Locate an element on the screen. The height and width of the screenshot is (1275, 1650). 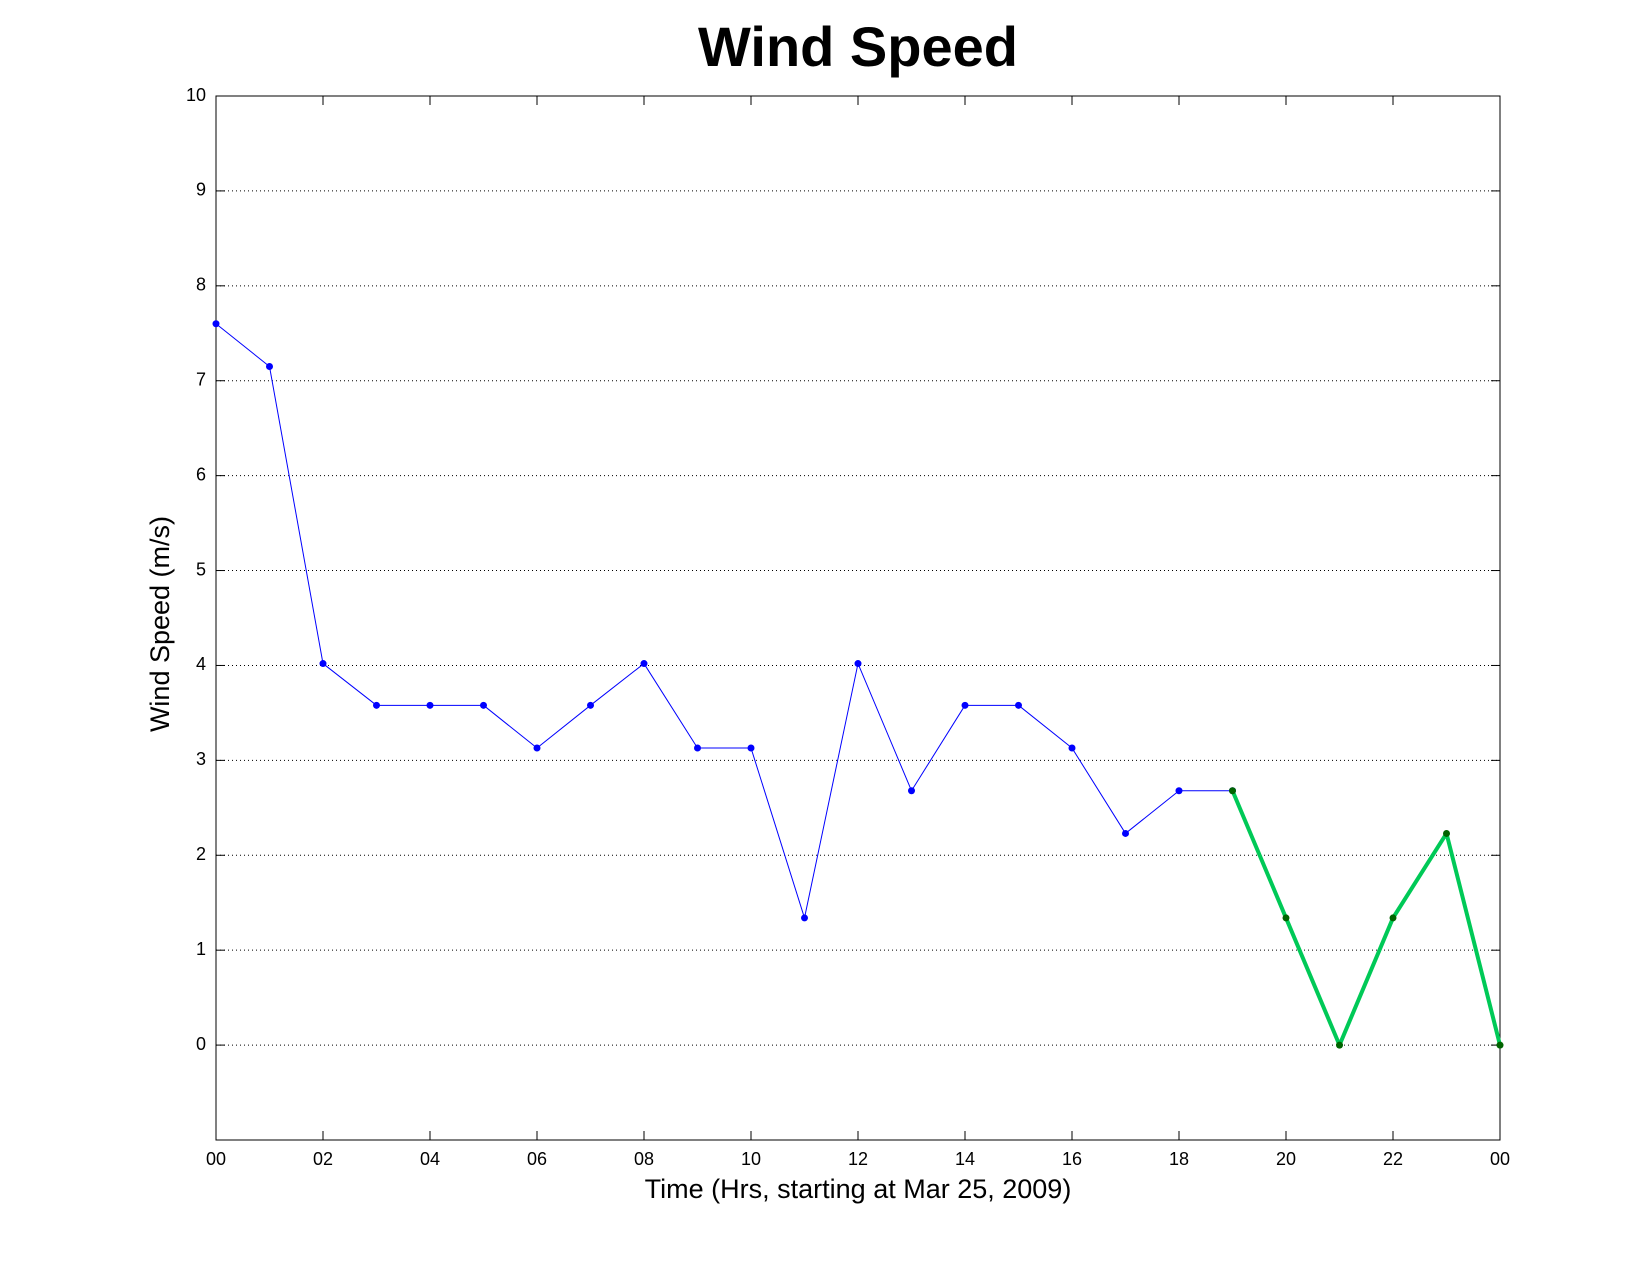
x-tick-label: 06 is located at coordinates (537, 1159).